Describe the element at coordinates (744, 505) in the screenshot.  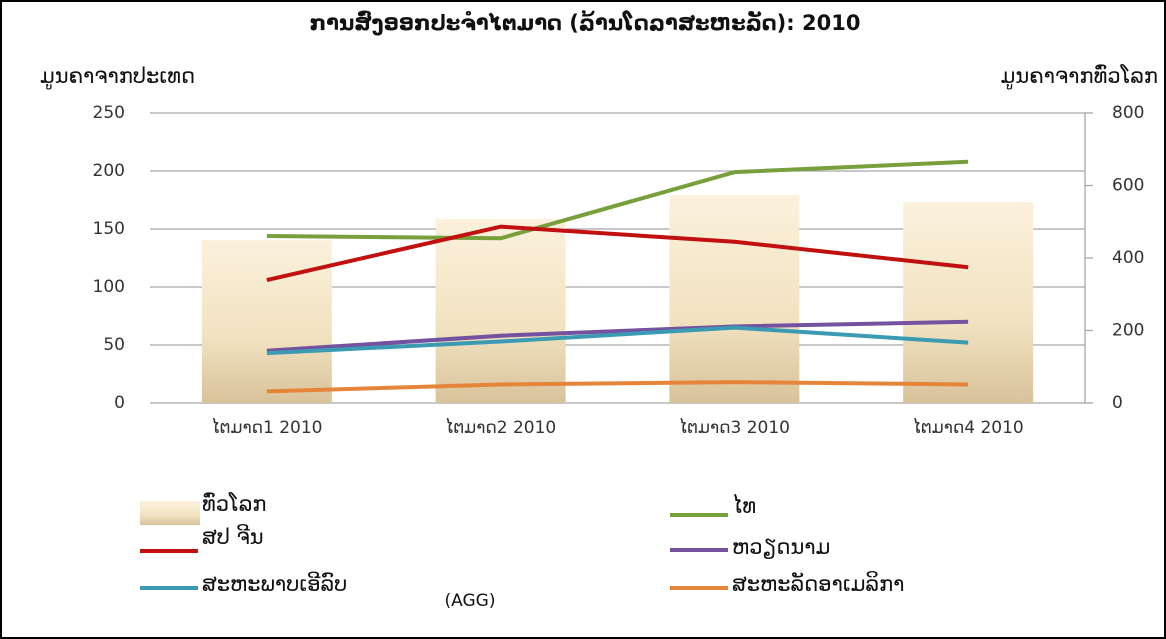
I see `legend-label: ໄທ` at that location.